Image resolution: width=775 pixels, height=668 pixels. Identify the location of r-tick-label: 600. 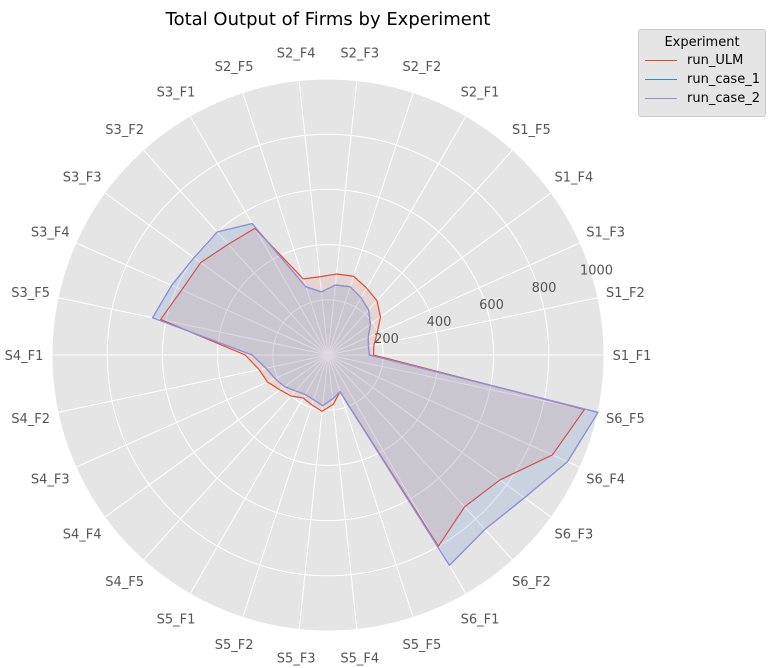
(491, 305).